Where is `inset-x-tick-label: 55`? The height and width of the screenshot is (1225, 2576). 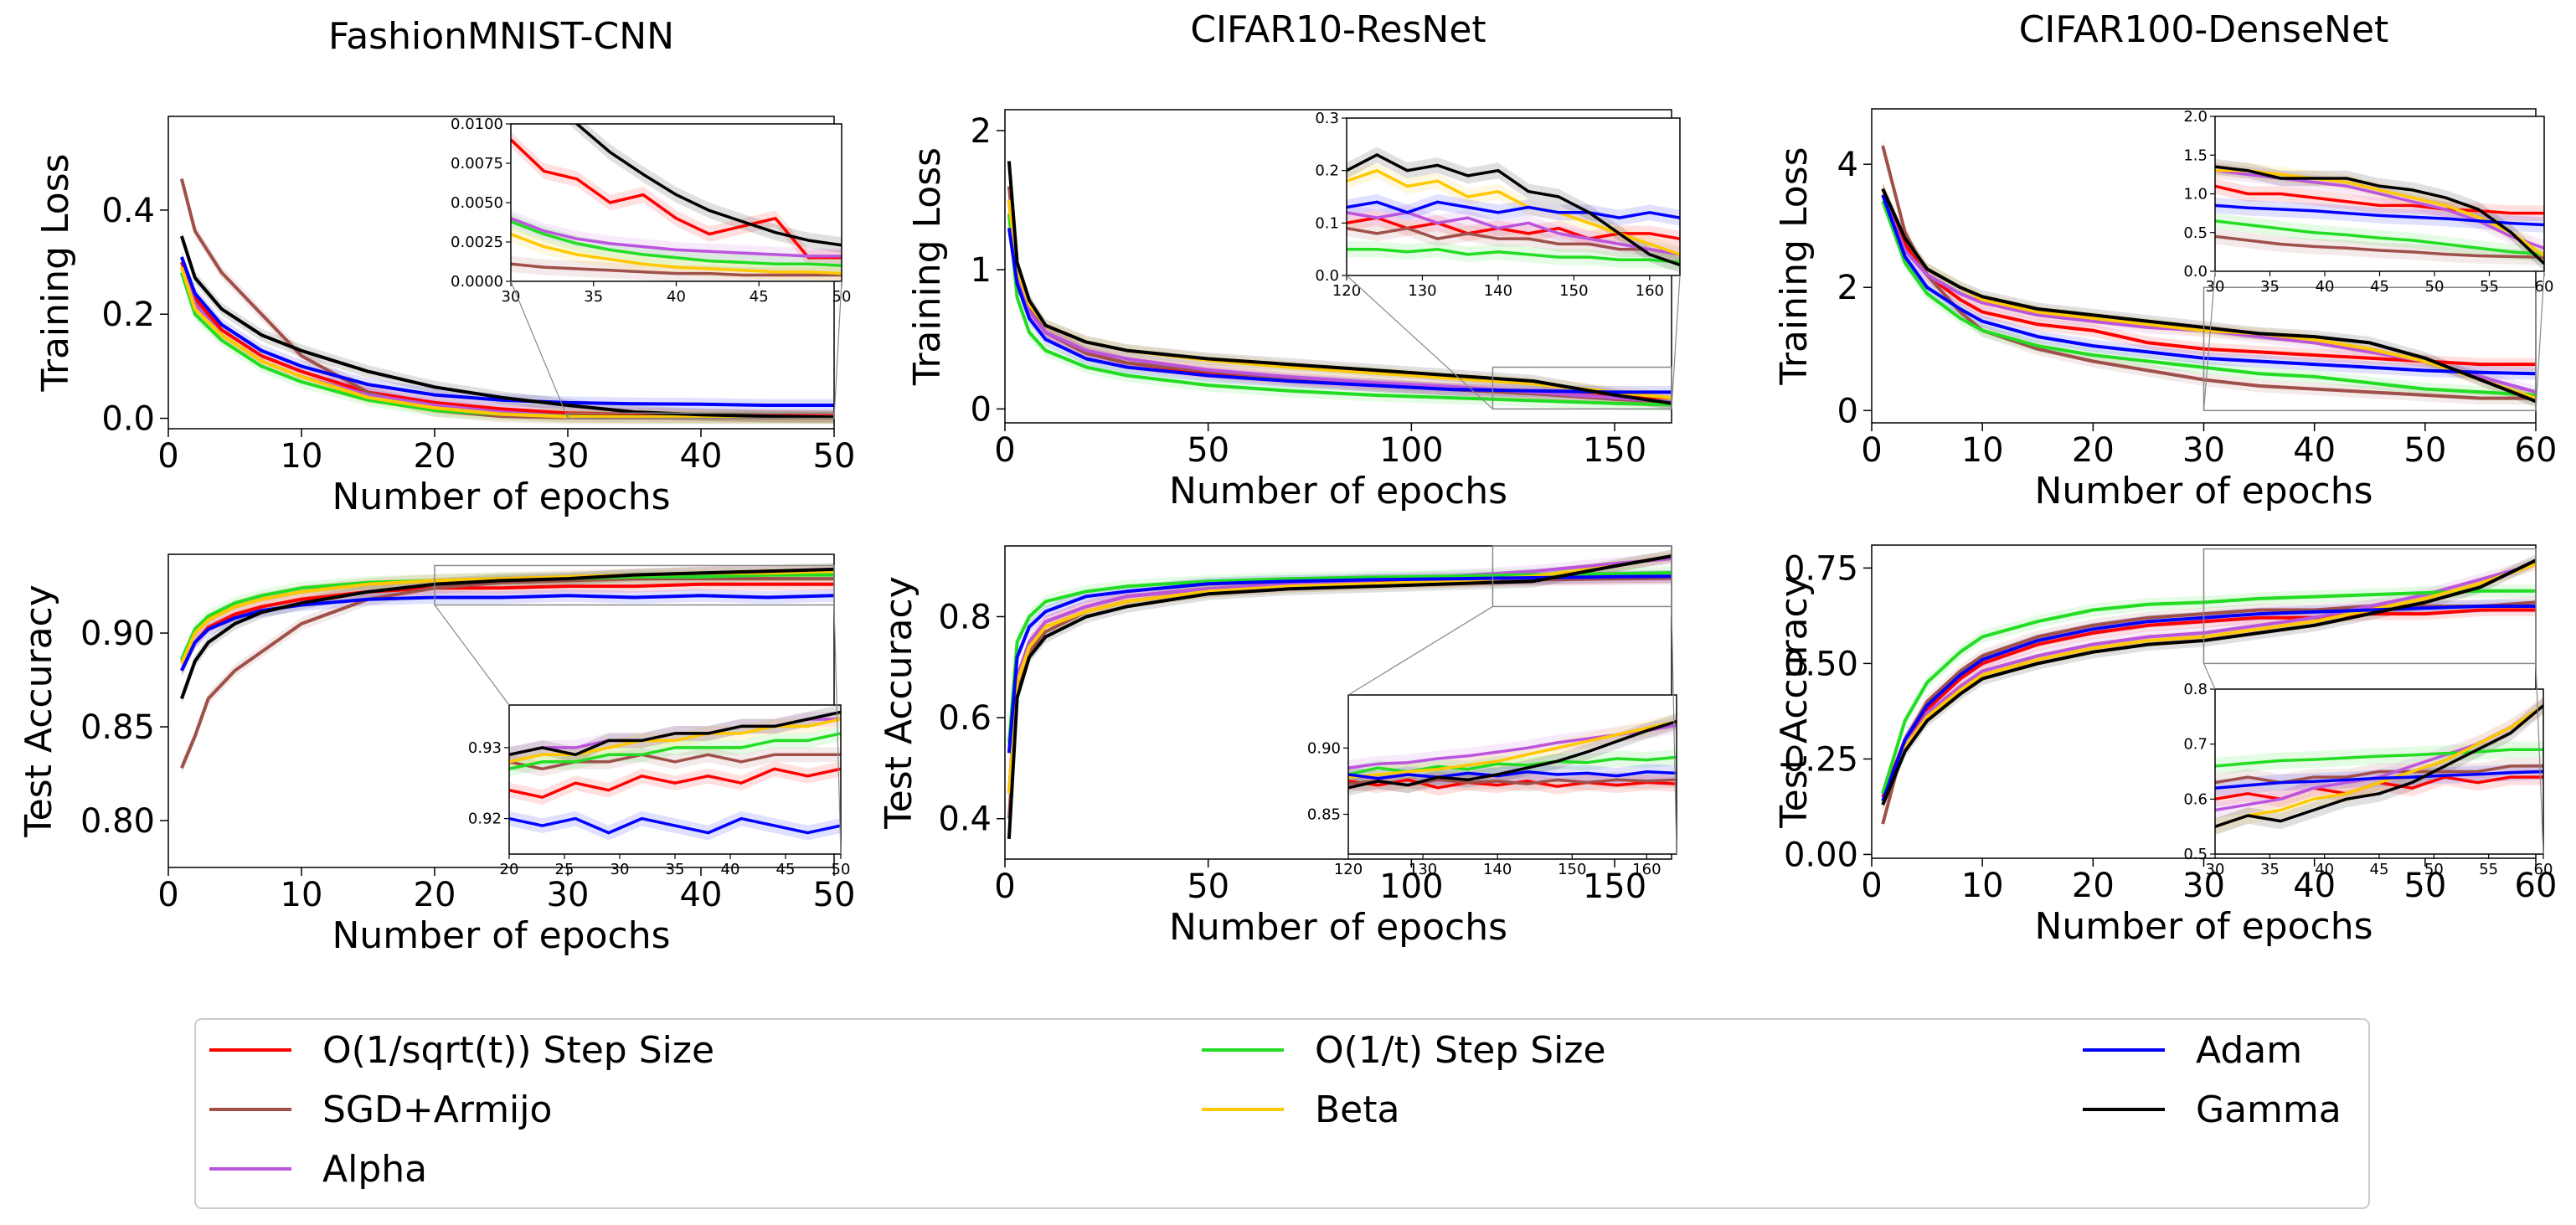 inset-x-tick-label: 55 is located at coordinates (2488, 869).